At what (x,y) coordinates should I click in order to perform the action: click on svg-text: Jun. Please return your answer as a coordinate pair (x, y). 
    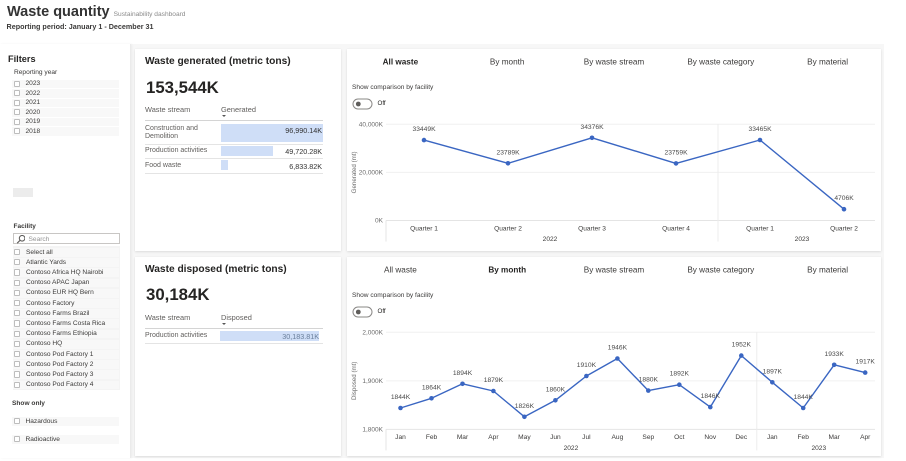
    Looking at the image, I should click on (555, 437).